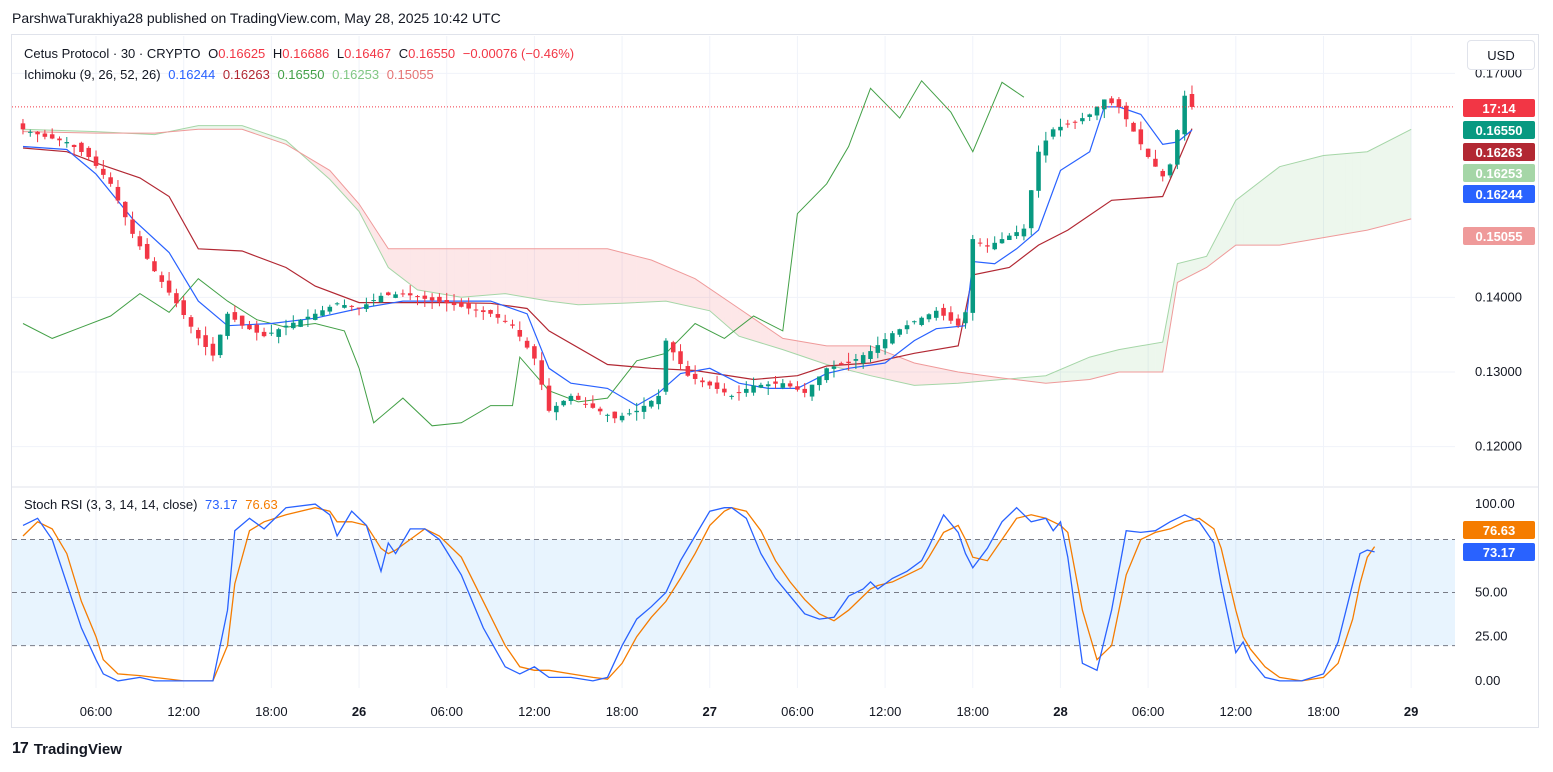 Image resolution: width=1553 pixels, height=772 pixels. I want to click on price-tag-stoch-d: 76.63, so click(1499, 530).